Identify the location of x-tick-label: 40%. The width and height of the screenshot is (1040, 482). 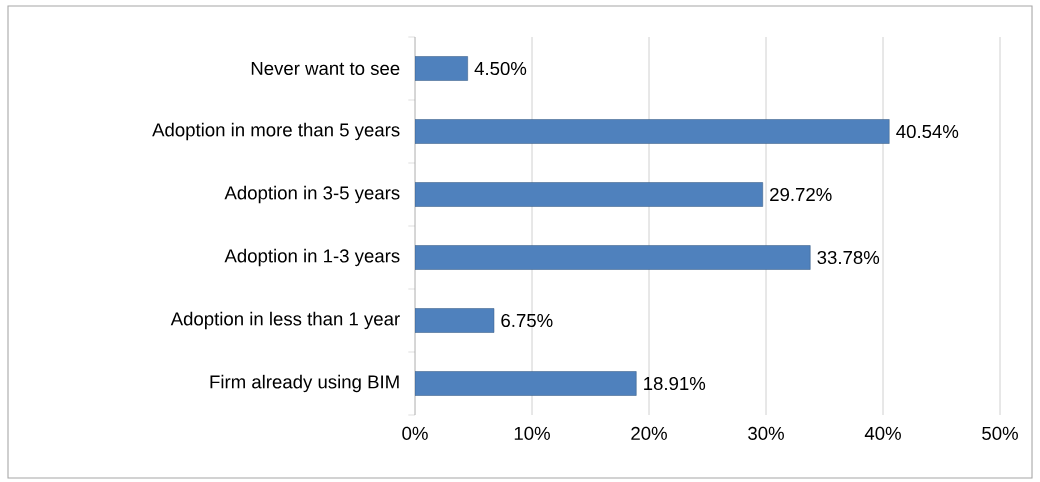
(882, 433).